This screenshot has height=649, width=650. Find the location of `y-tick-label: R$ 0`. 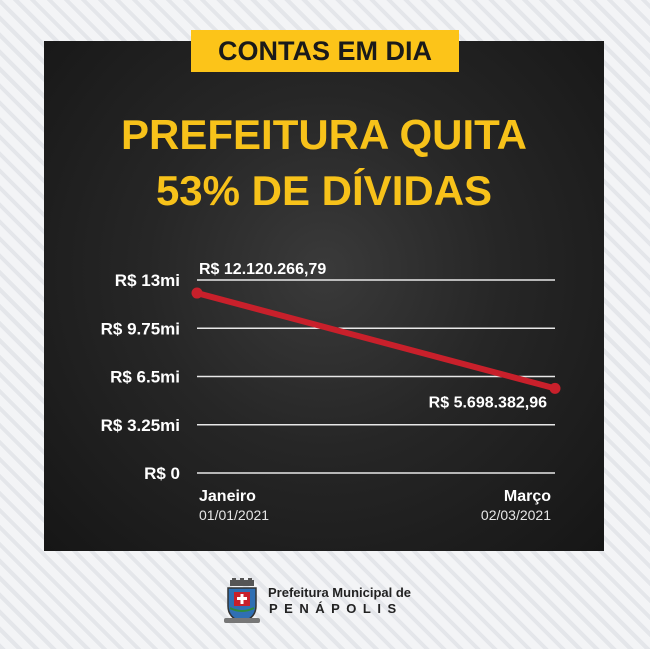

y-tick-label: R$ 0 is located at coordinates (162, 473).